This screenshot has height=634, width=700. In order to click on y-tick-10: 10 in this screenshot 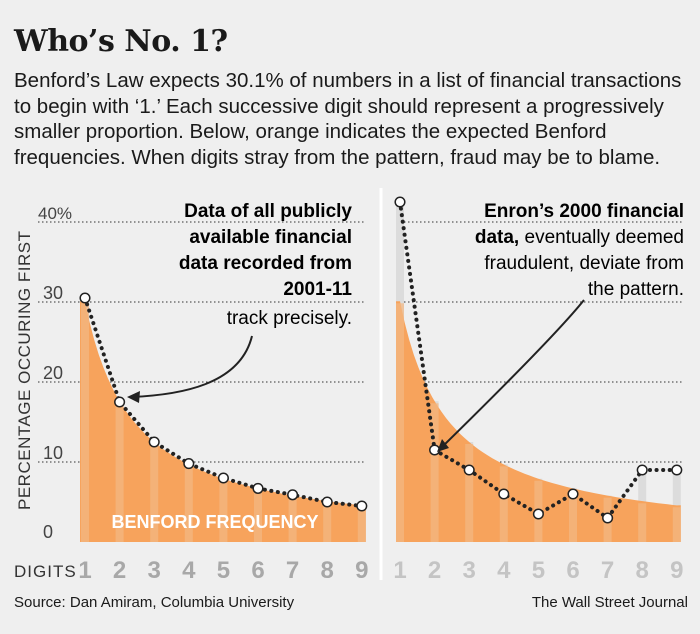, I will do `click(53, 453)`.